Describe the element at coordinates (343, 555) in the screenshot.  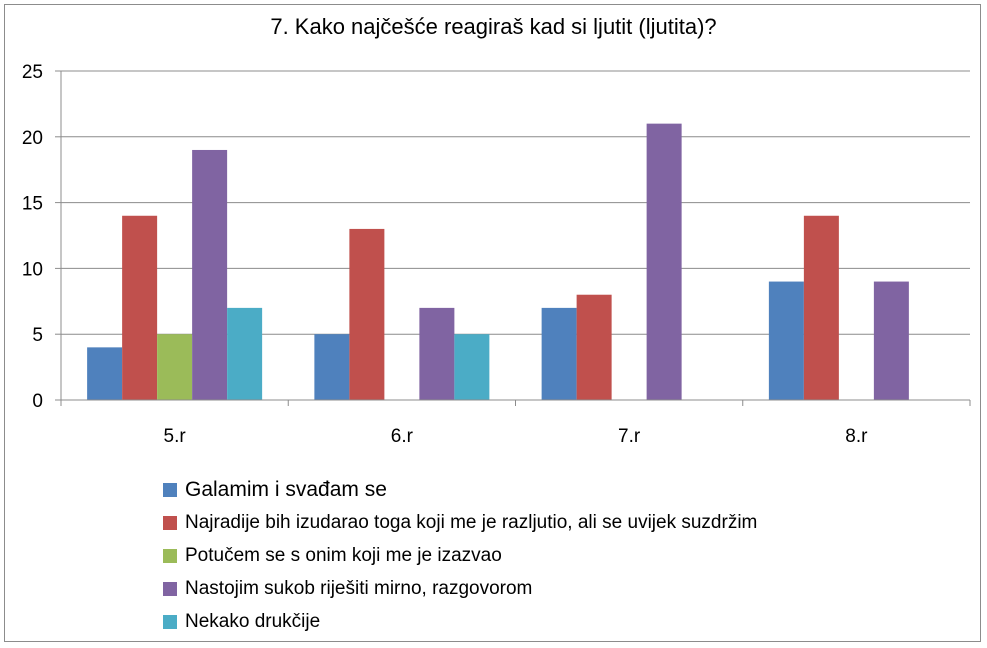
I see `legend-label: Potučem se s onim koji me je izazvao` at that location.